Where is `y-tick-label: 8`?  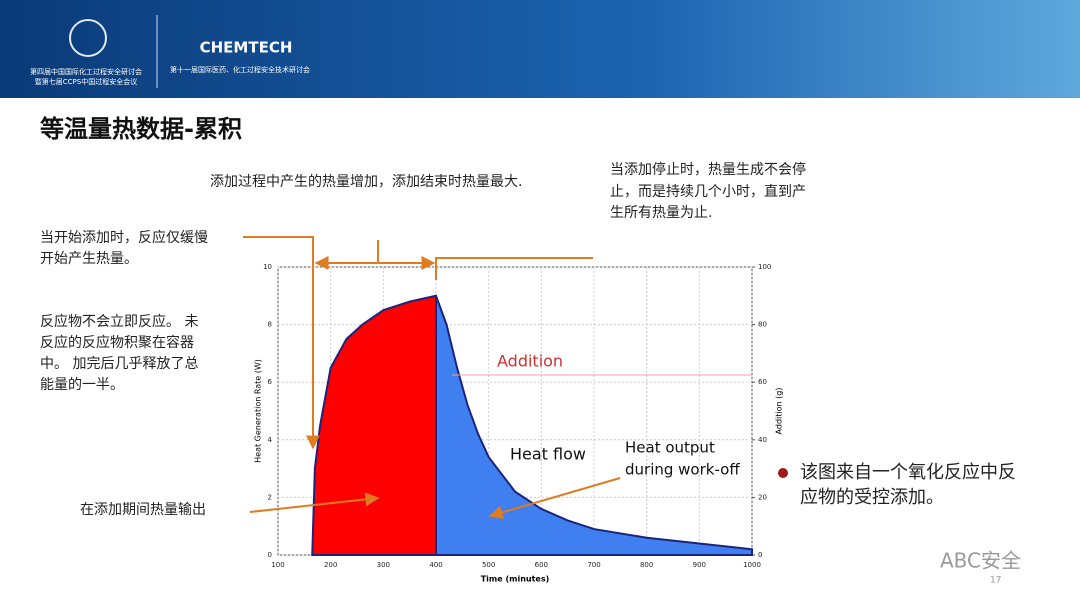
y-tick-label: 8 is located at coordinates (270, 325).